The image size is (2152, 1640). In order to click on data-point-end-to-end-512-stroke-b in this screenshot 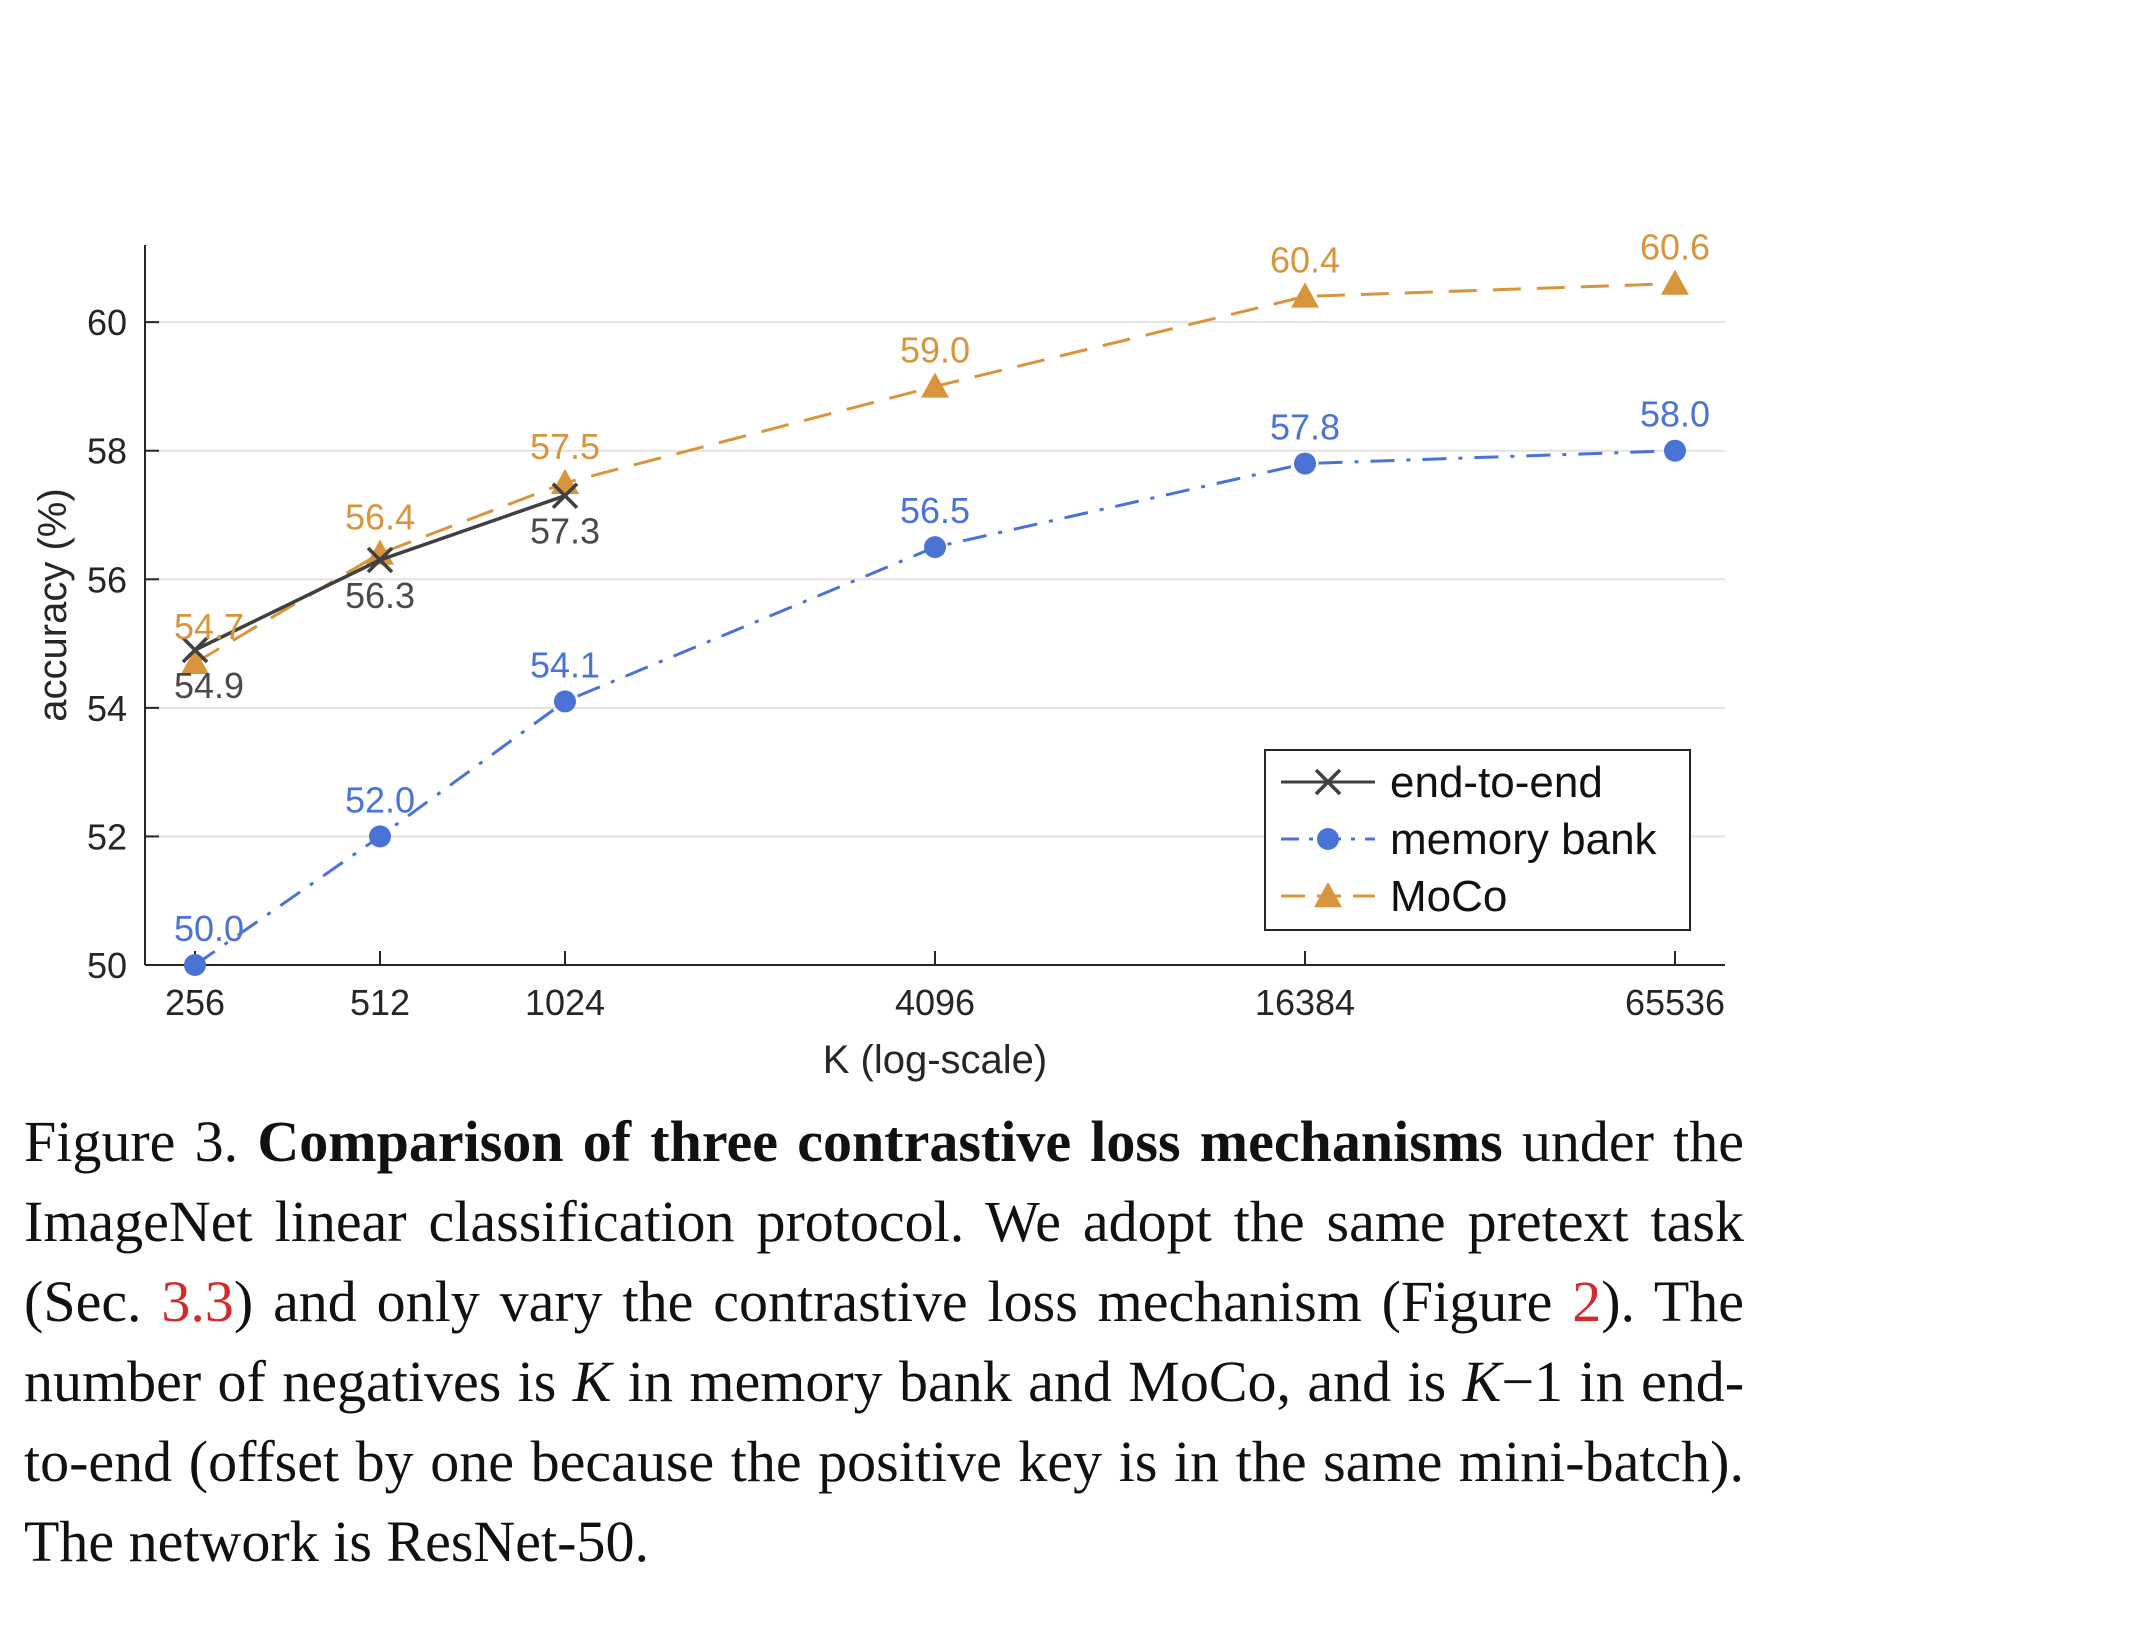, I will do `click(380, 560)`.